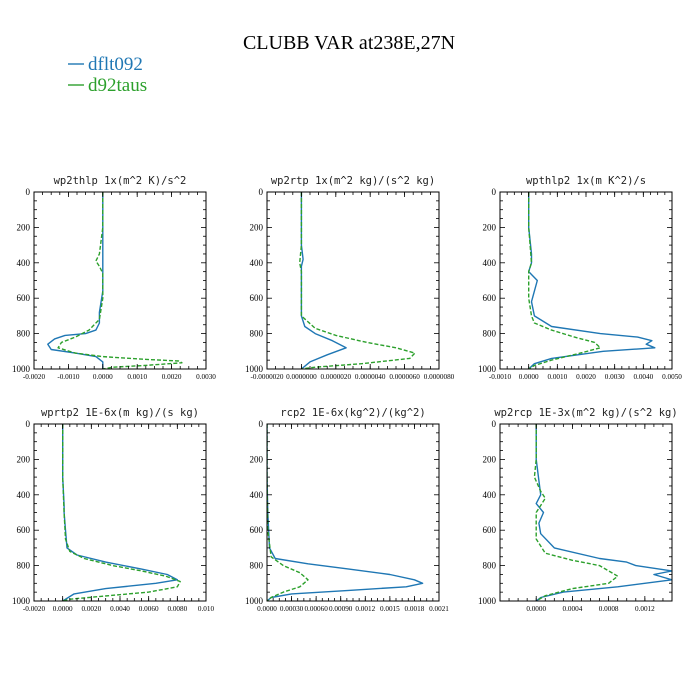  I want to click on x-tick-label: 0.00090, so click(341, 609).